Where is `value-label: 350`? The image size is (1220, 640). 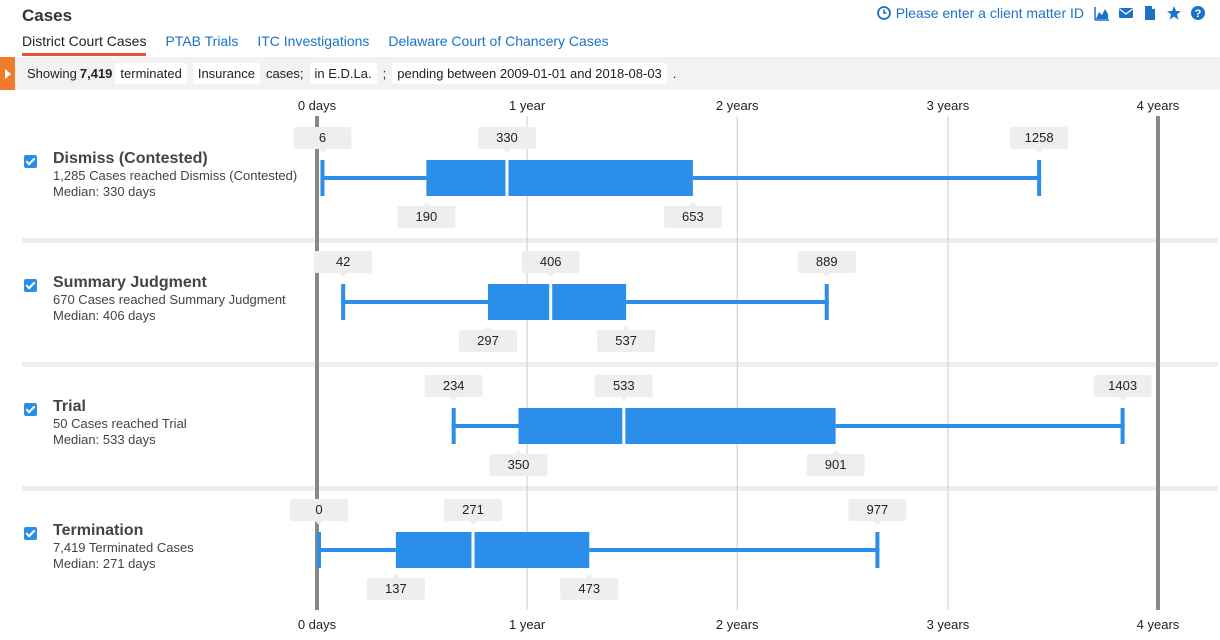 value-label: 350 is located at coordinates (519, 464).